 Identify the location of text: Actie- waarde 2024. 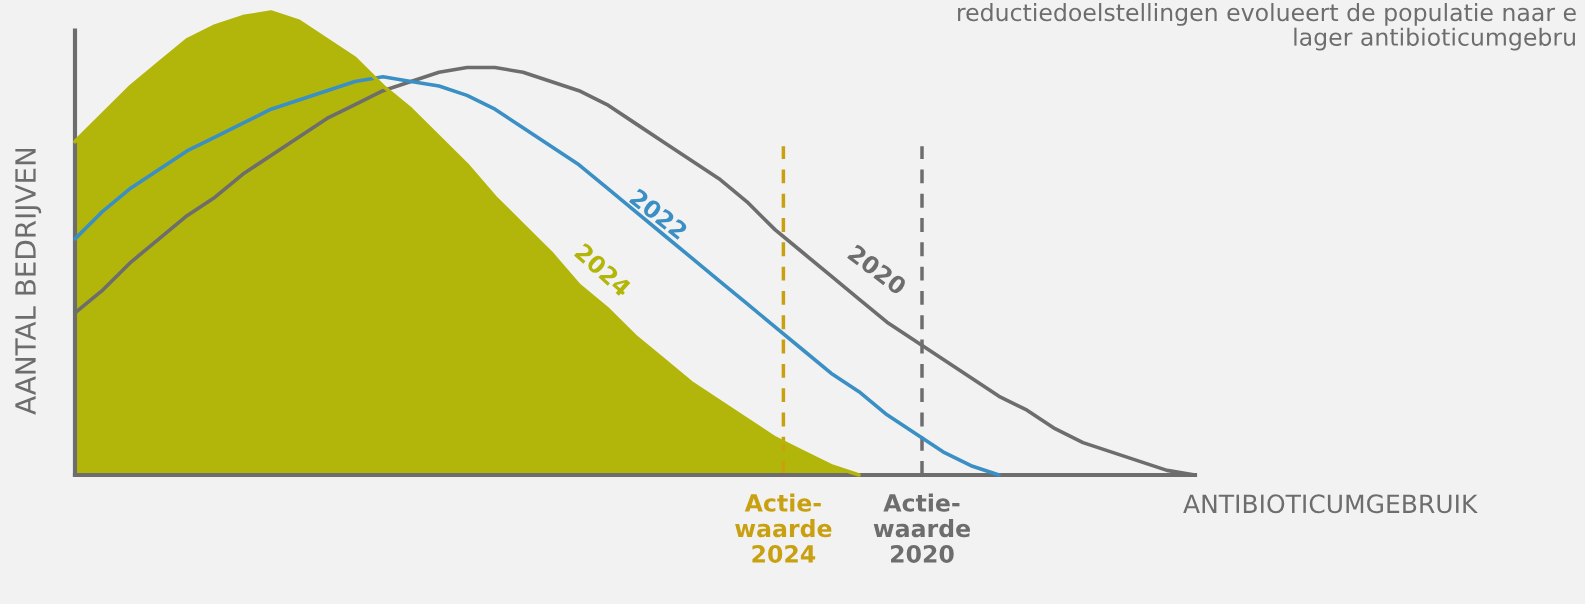
(783, 528).